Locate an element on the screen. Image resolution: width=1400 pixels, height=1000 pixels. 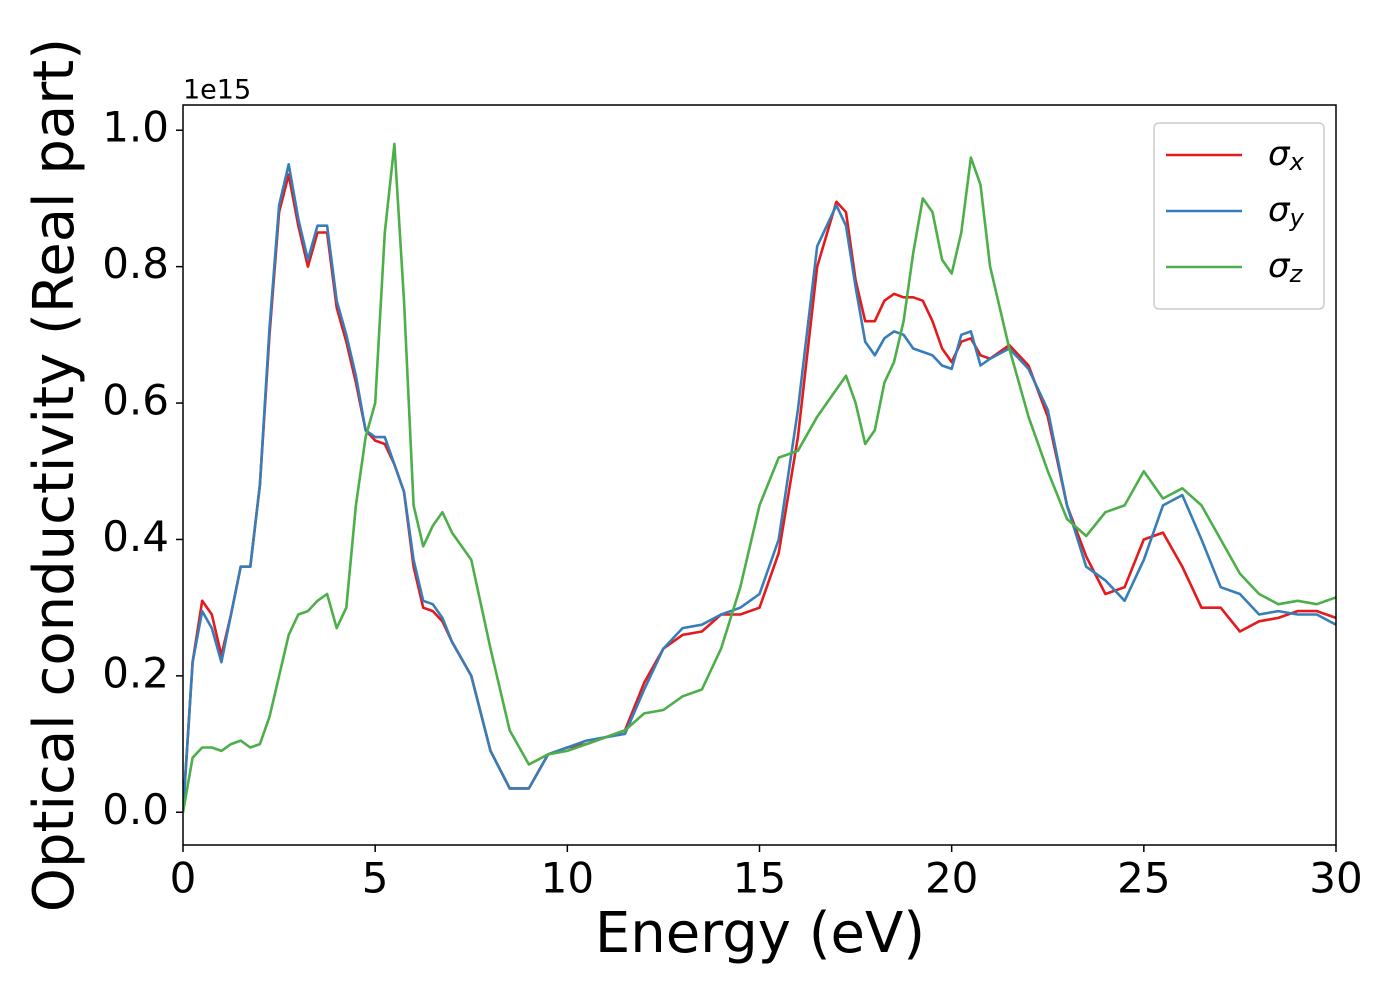
x-tick-label: 15 is located at coordinates (759, 878).